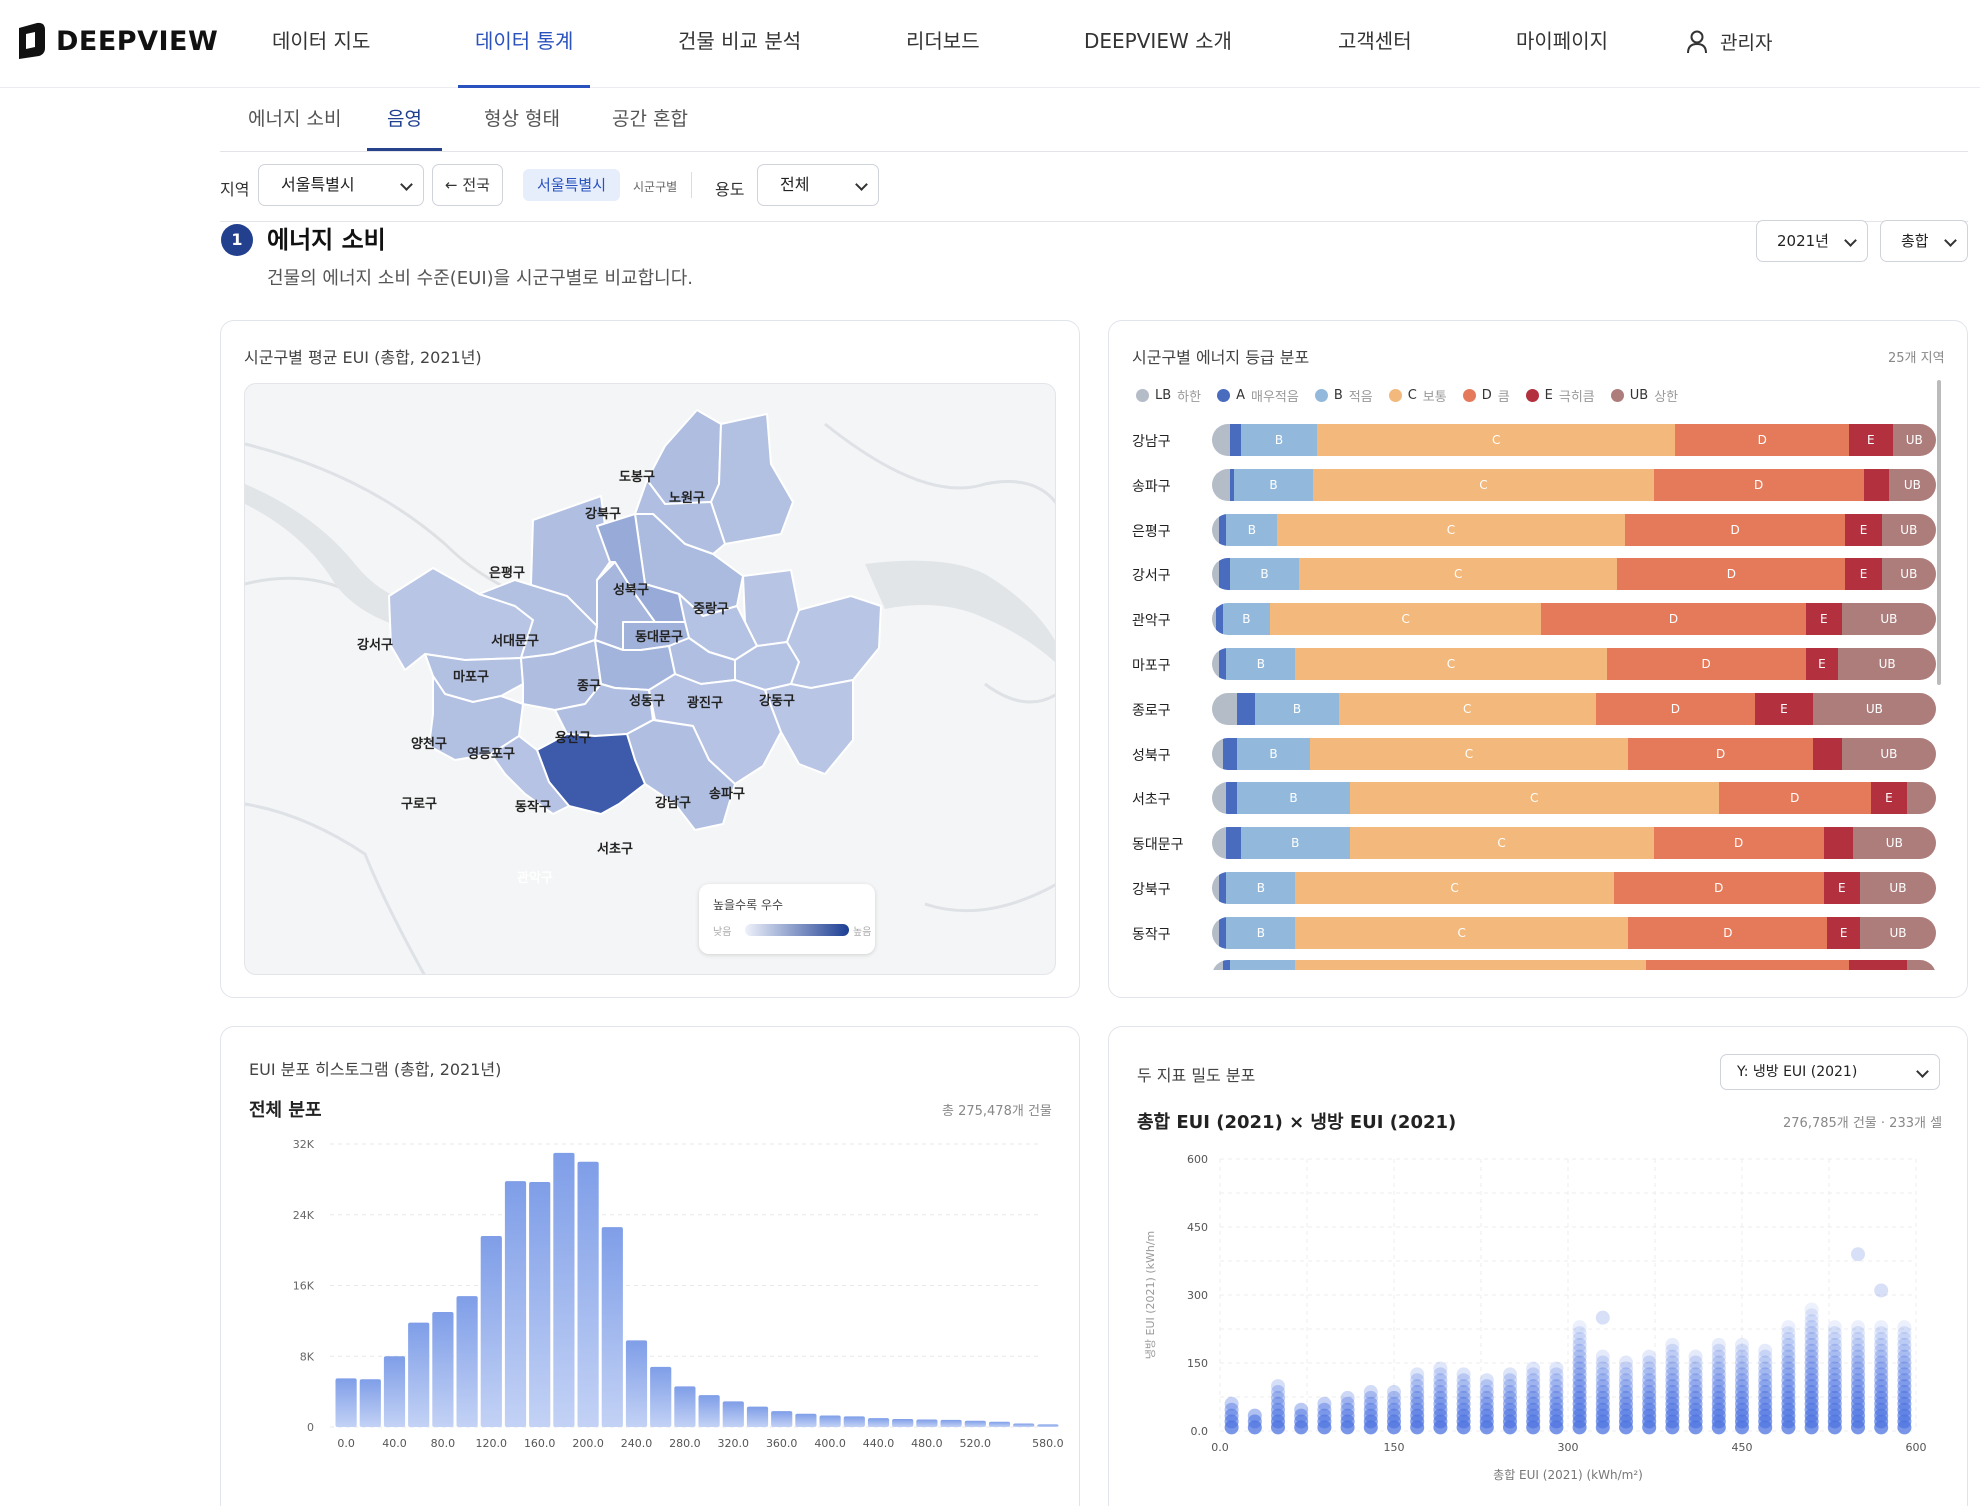 This screenshot has height=1506, width=1980. What do you see at coordinates (341, 185) in the screenshot?
I see `region-select: 서울특별시` at bounding box center [341, 185].